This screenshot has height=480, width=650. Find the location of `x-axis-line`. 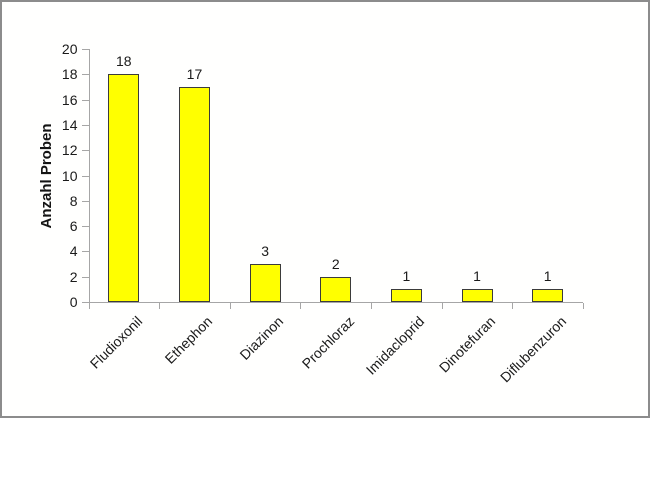

x-axis-line is located at coordinates (332, 302).